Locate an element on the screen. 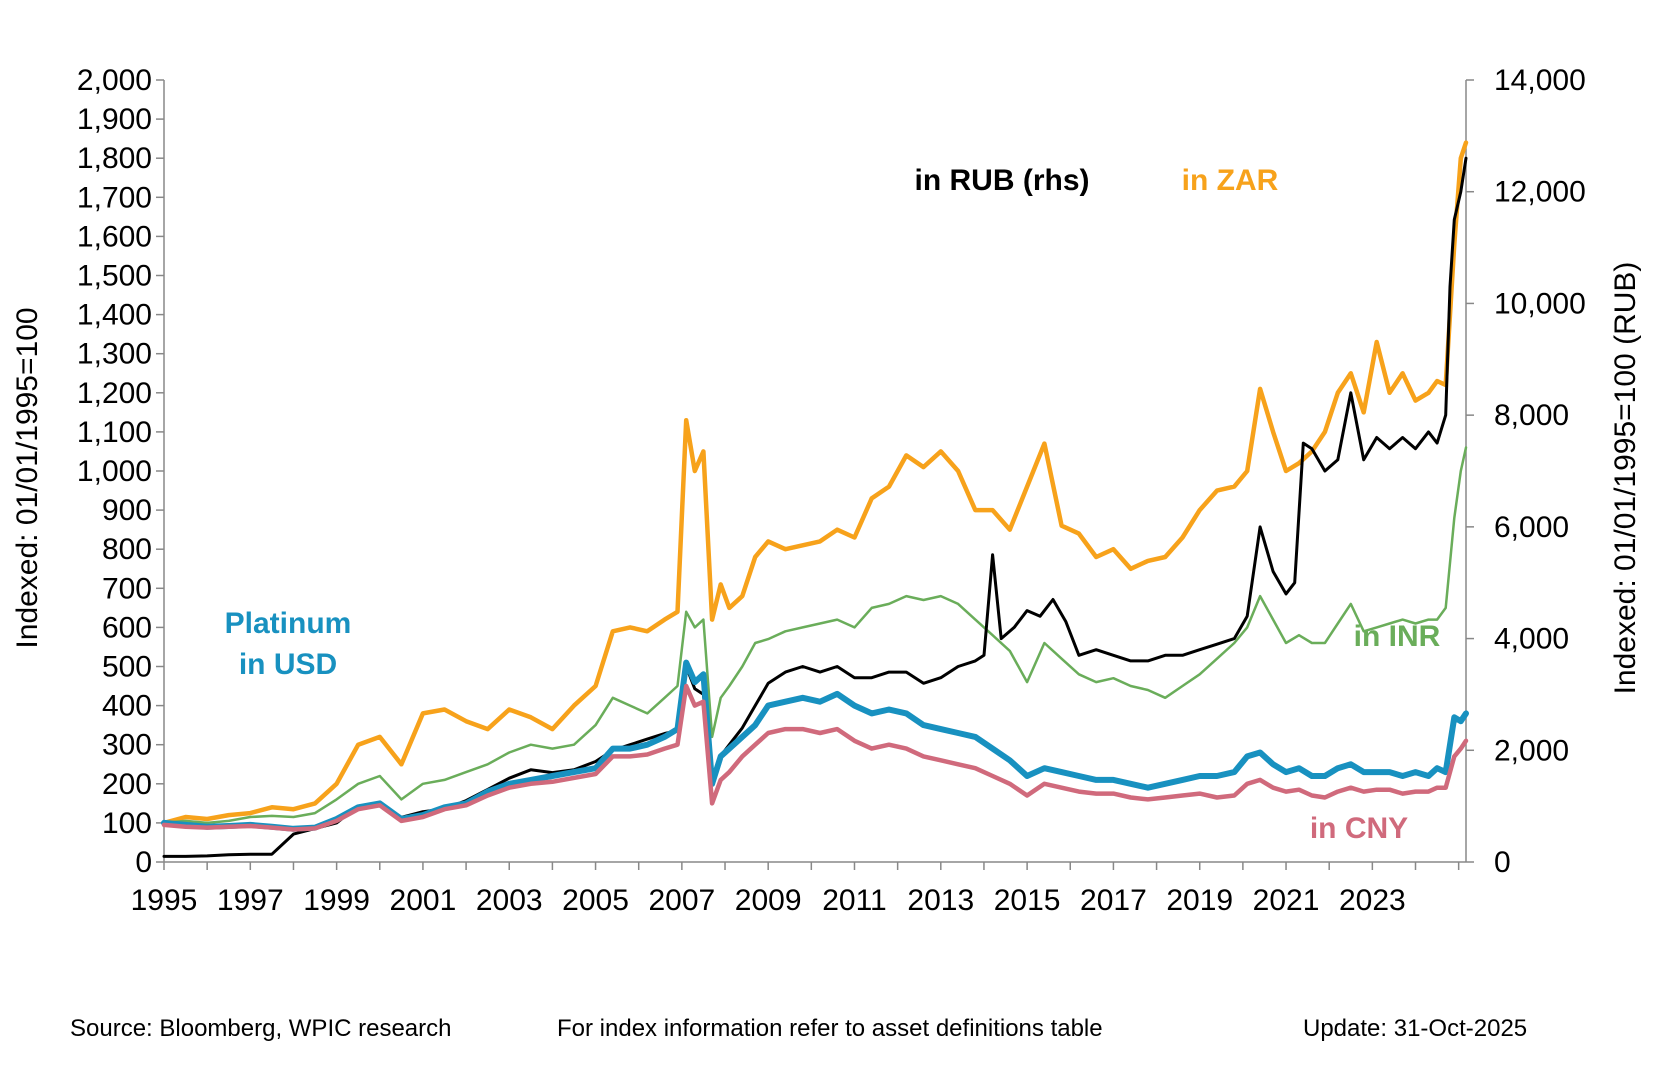 Image resolution: width=1654 pixels, height=1080 pixels. x-tick-label: 2007 is located at coordinates (681, 900).